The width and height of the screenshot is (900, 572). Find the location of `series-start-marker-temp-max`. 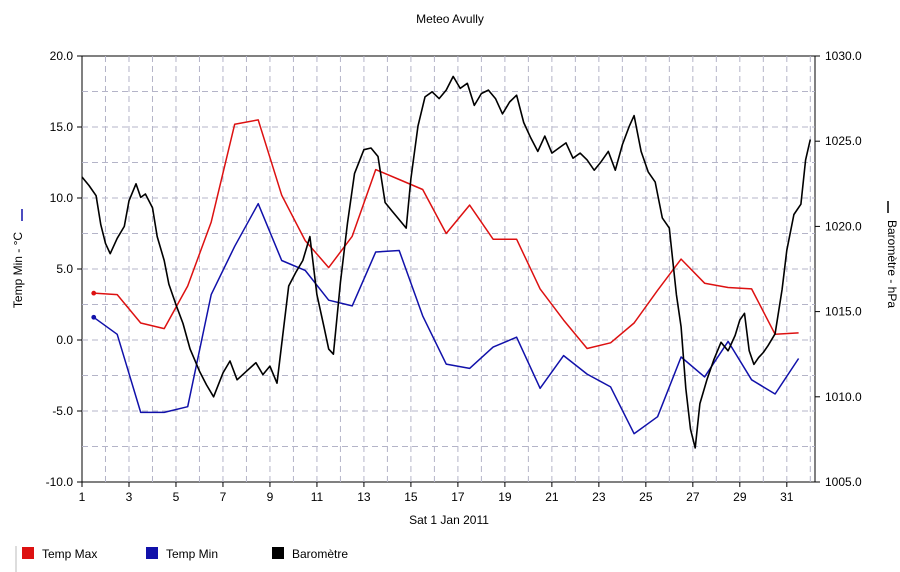

series-start-marker-temp-max is located at coordinates (94, 293).